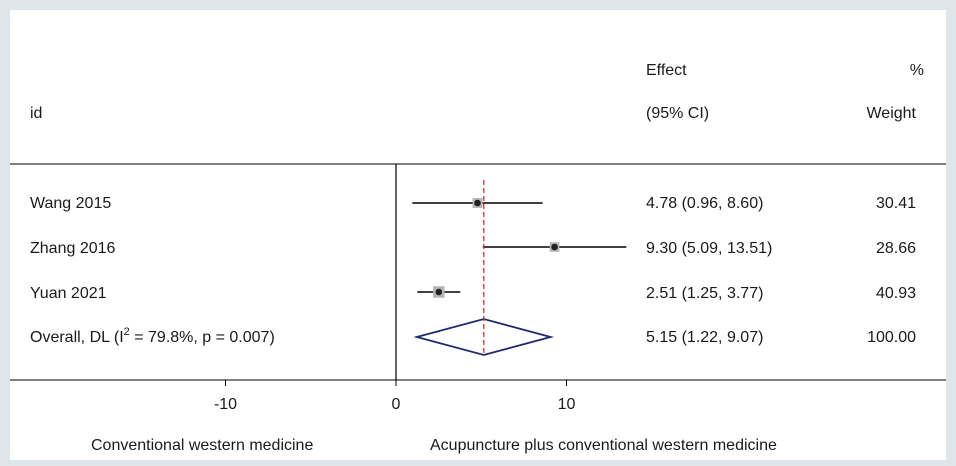 The width and height of the screenshot is (956, 466). I want to click on study-label: Wang 2015, so click(70, 203).